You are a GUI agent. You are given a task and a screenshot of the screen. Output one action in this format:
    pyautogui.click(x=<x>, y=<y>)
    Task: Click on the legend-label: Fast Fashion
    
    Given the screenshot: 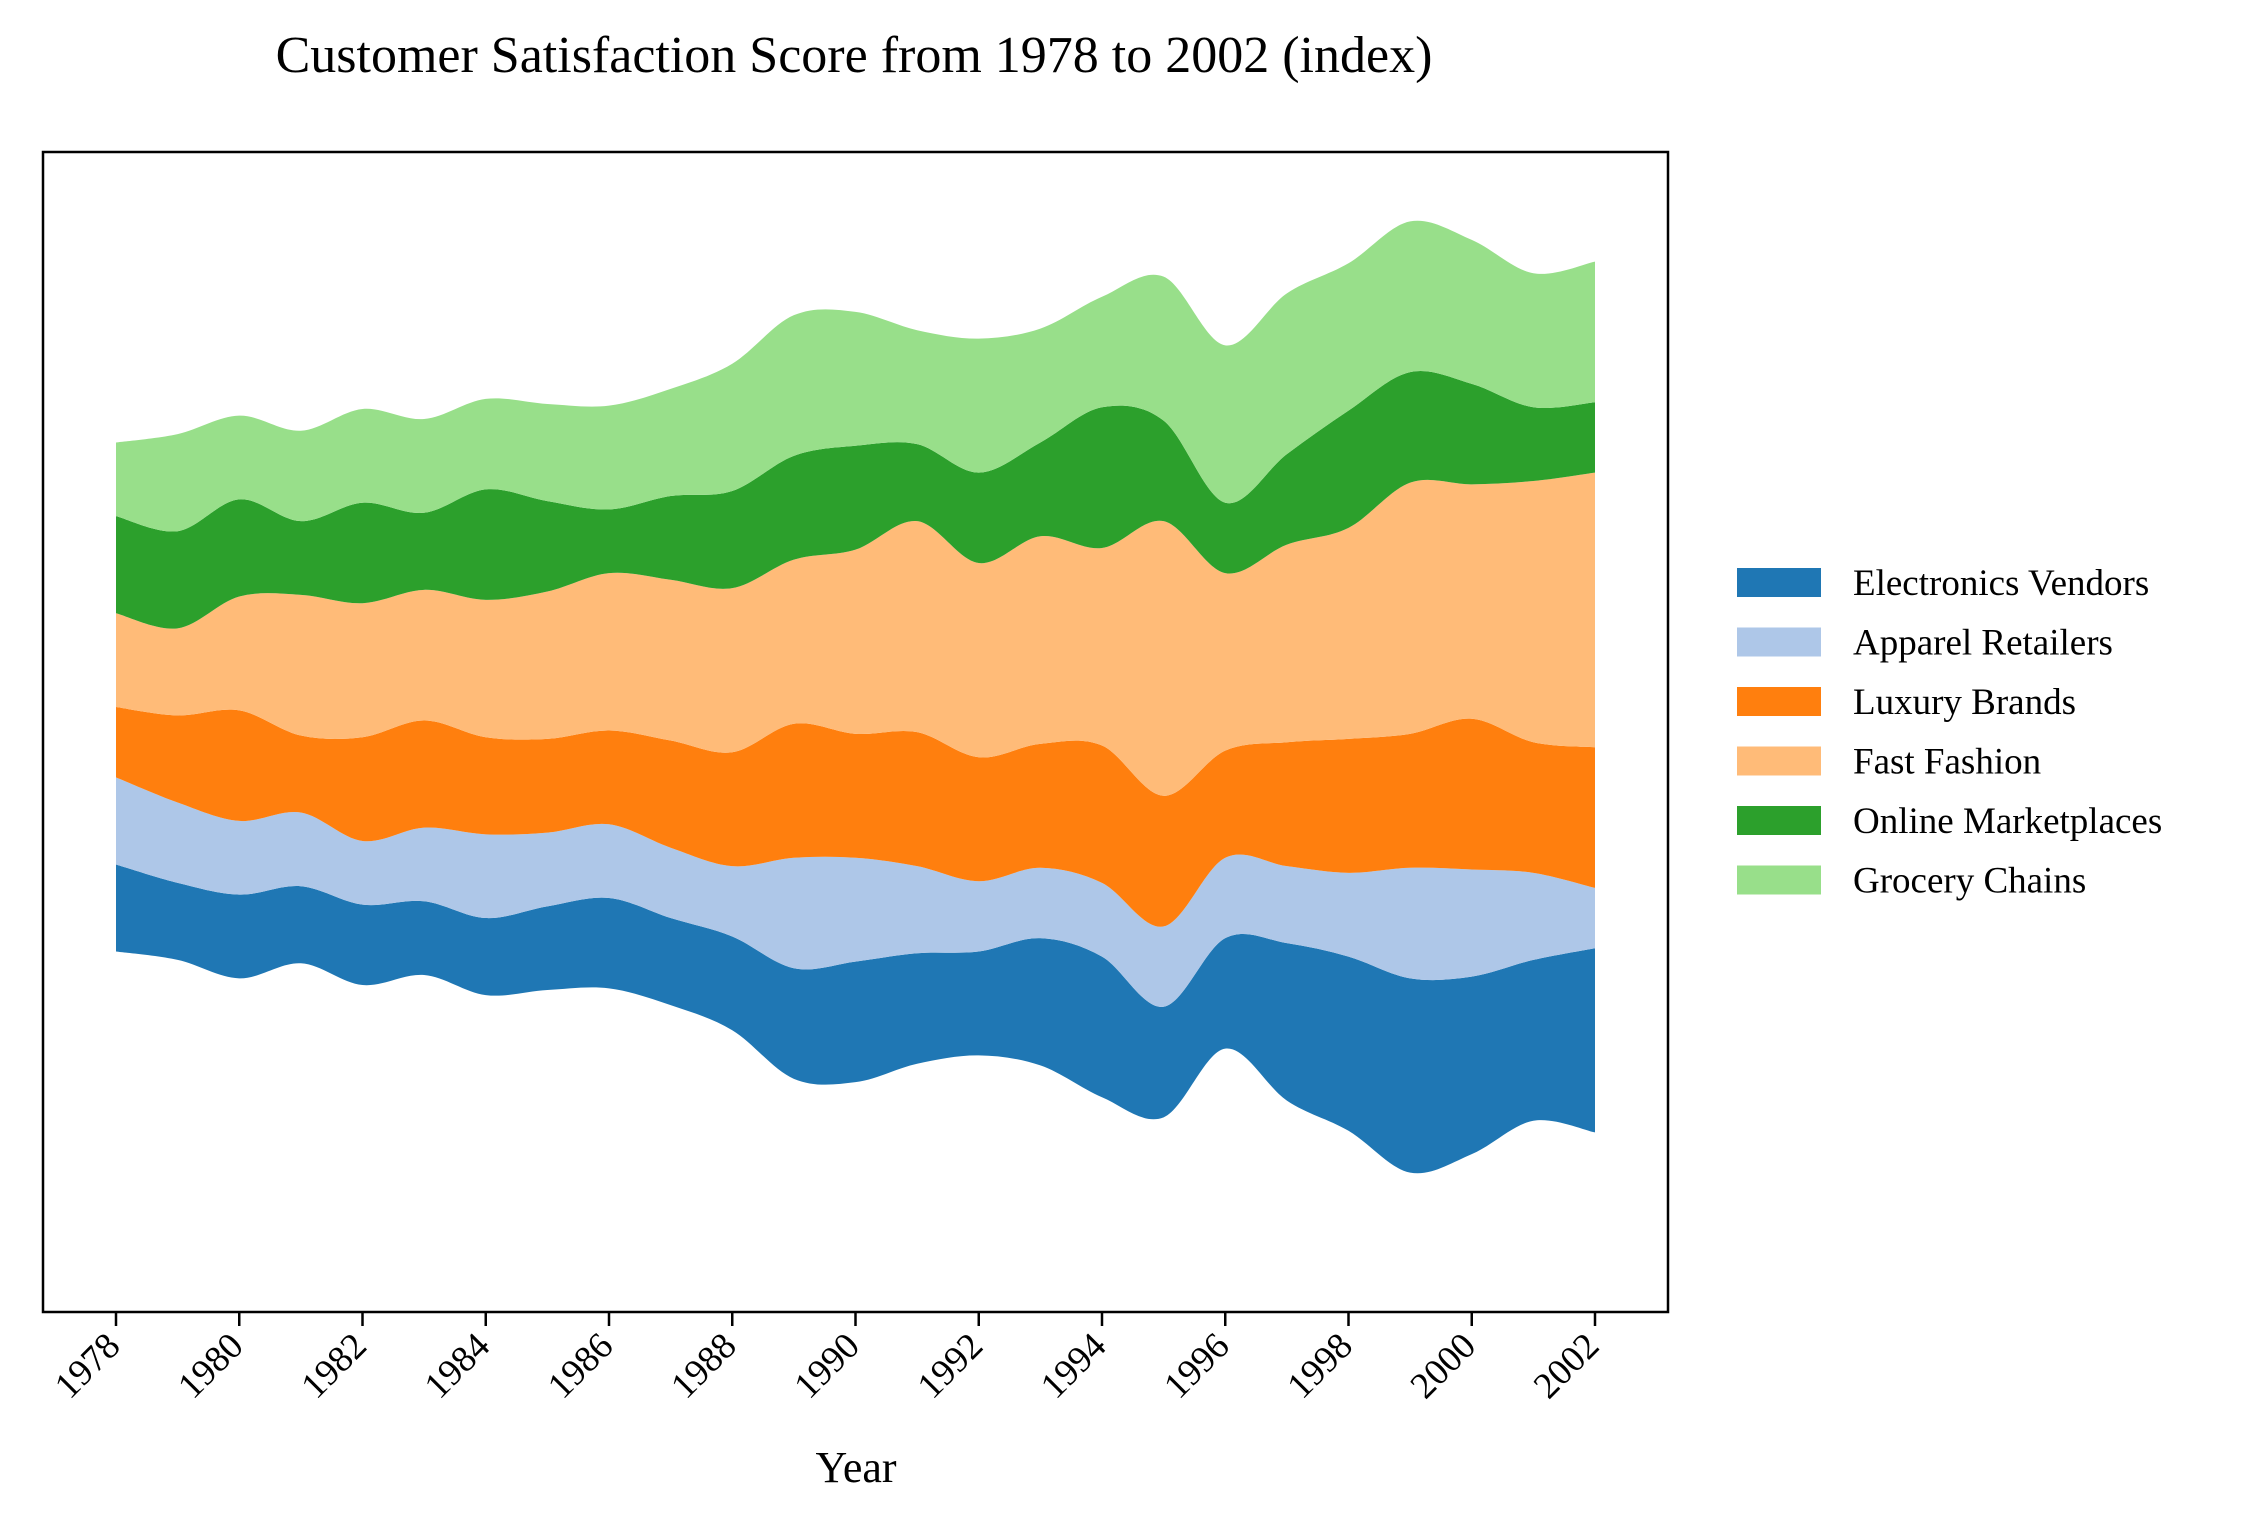 What is the action you would take?
    pyautogui.click(x=1947, y=762)
    